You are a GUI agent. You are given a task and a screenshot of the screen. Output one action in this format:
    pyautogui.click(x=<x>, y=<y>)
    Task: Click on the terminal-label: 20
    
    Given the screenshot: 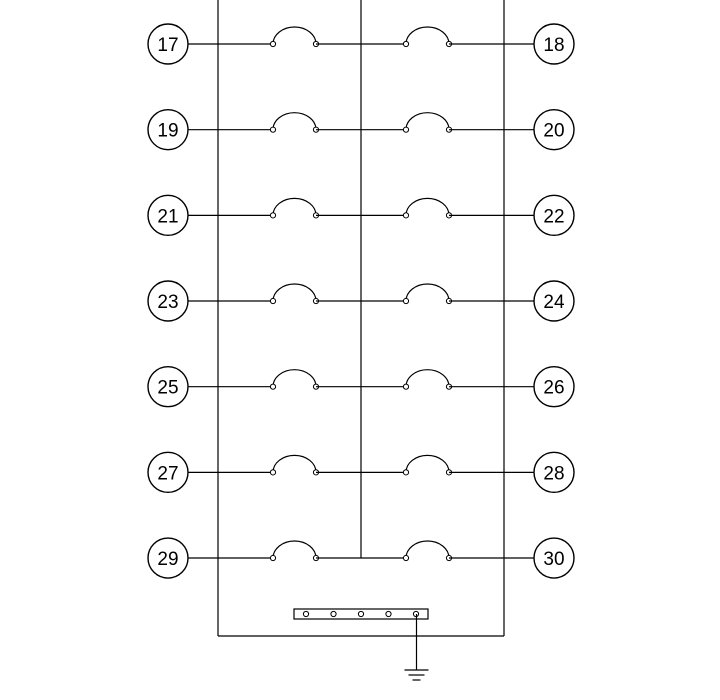 What is the action you would take?
    pyautogui.click(x=553, y=131)
    